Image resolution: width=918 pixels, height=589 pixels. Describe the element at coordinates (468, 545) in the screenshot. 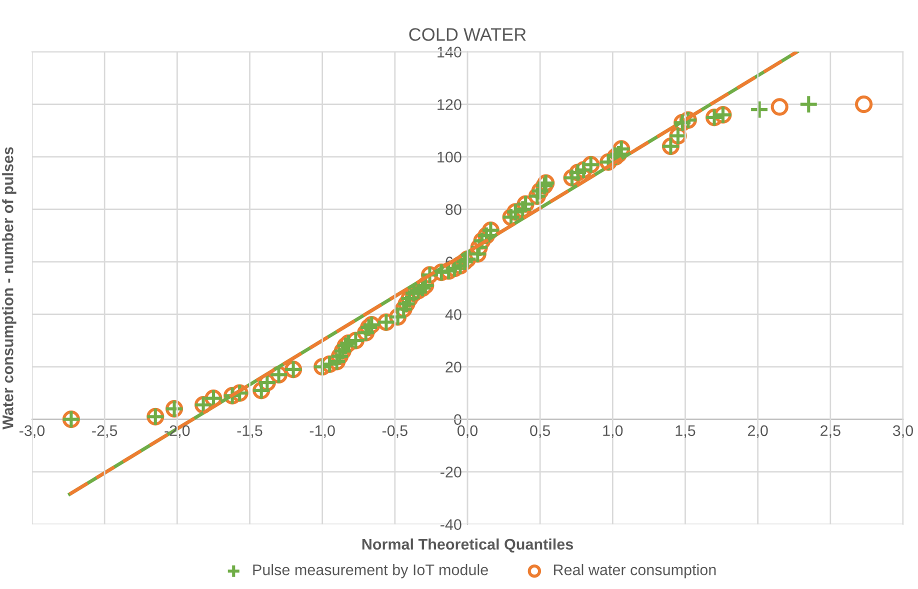

I see `x-axis-title: Normal Theoretical Quantiles` at that location.